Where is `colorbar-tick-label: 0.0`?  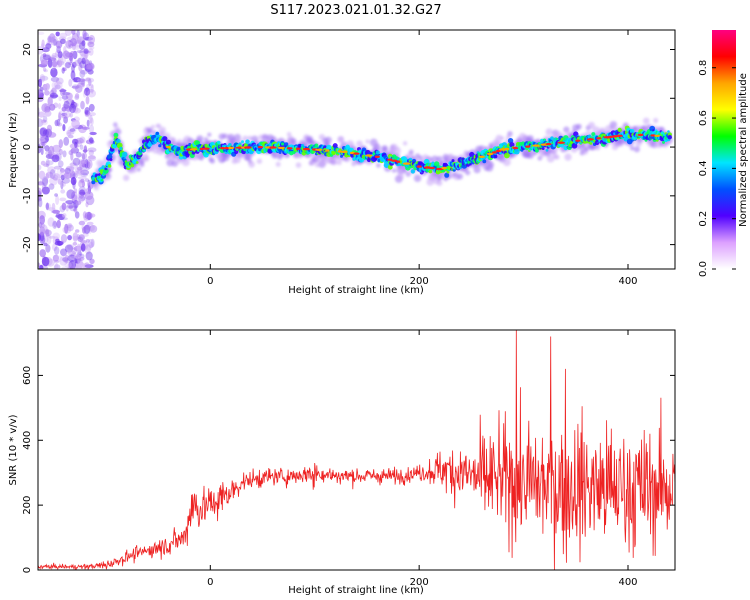
colorbar-tick-label: 0.0 is located at coordinates (703, 269).